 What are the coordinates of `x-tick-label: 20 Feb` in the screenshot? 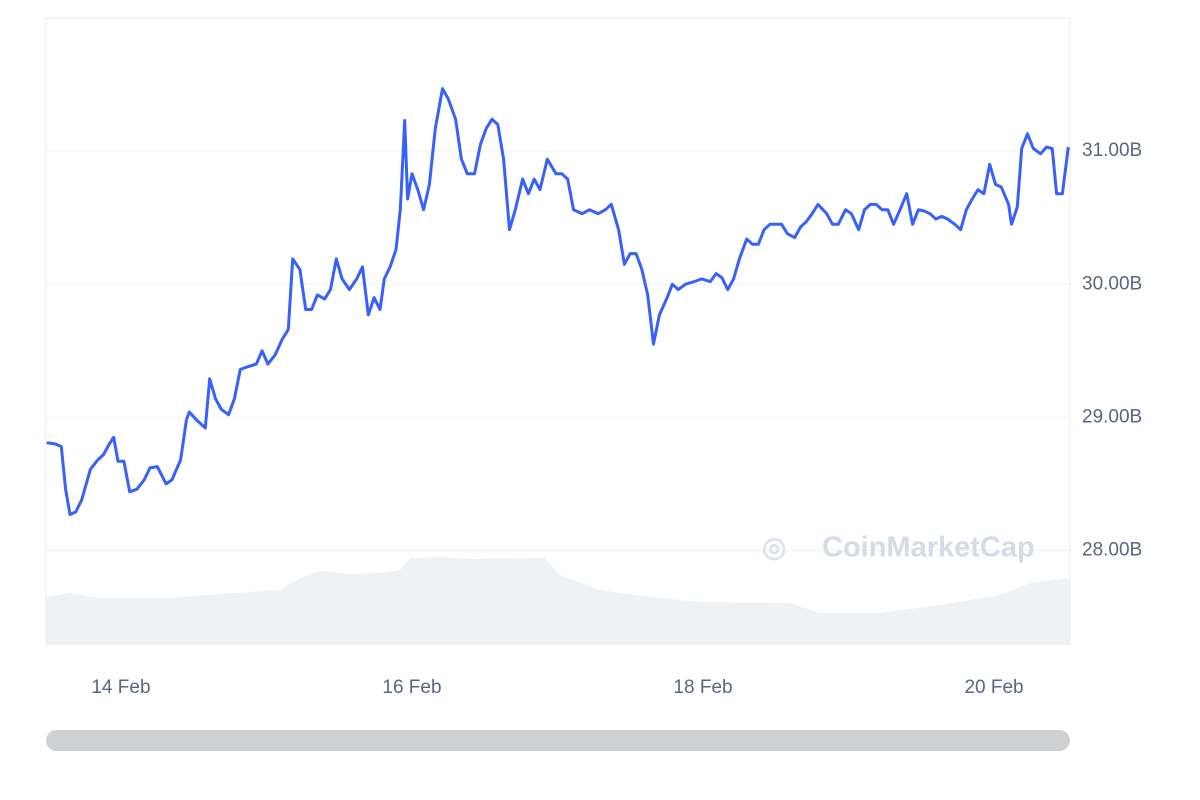 It's located at (993, 687).